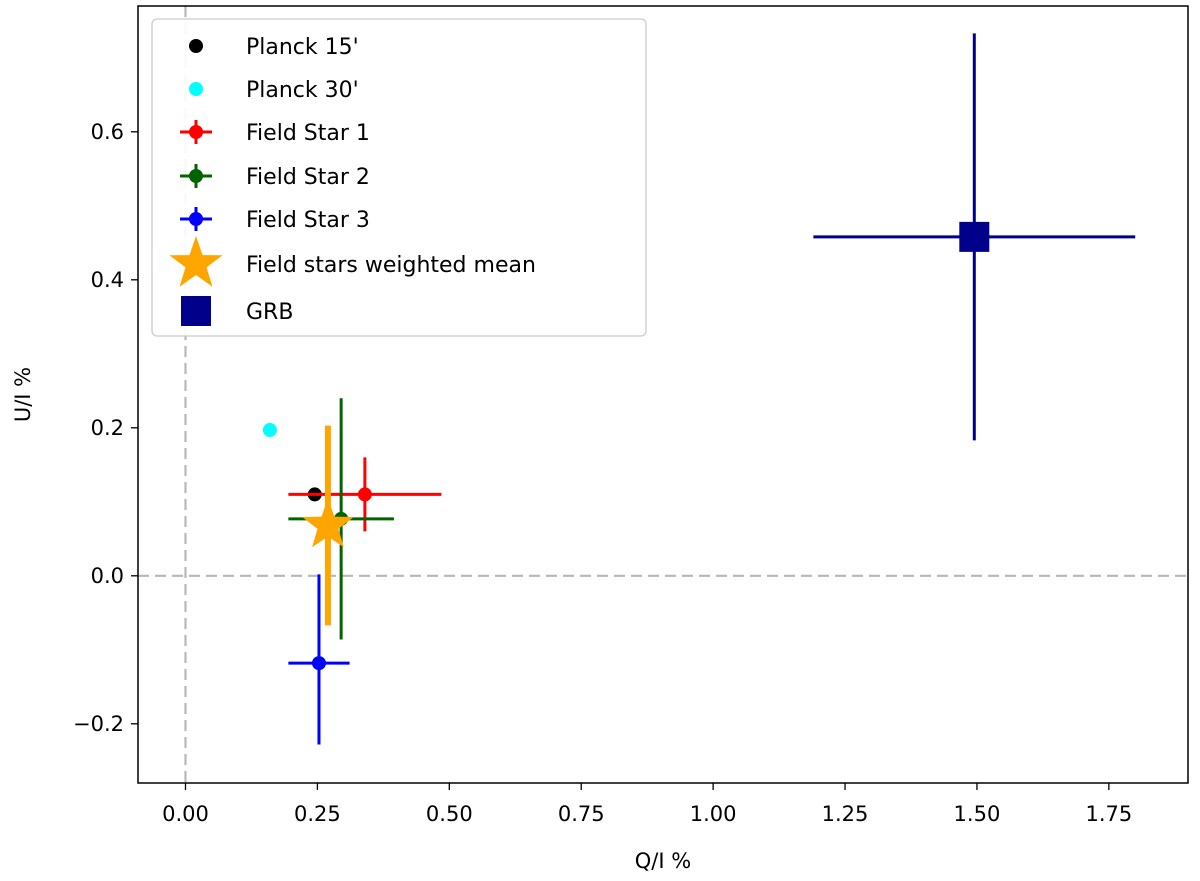 Image resolution: width=1200 pixels, height=881 pixels. I want to click on field-star-1-legend-marker, so click(196, 132).